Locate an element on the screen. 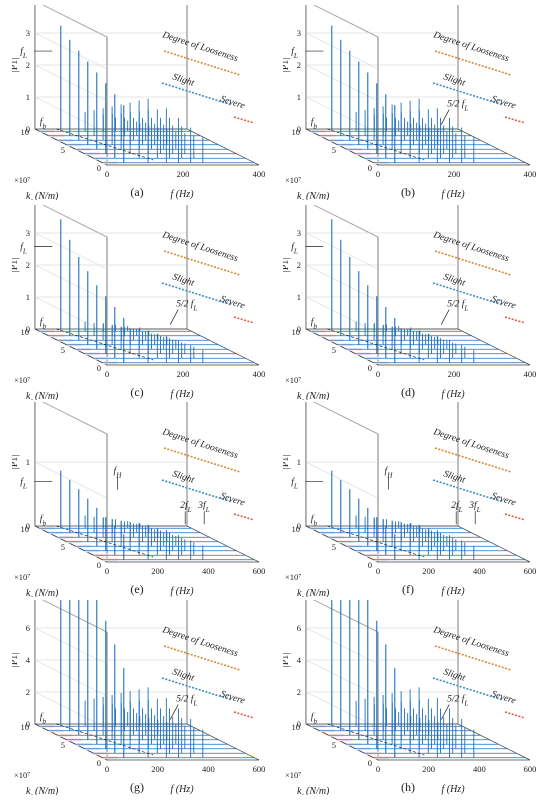  panel-caption: (e) is located at coordinates (136, 589).